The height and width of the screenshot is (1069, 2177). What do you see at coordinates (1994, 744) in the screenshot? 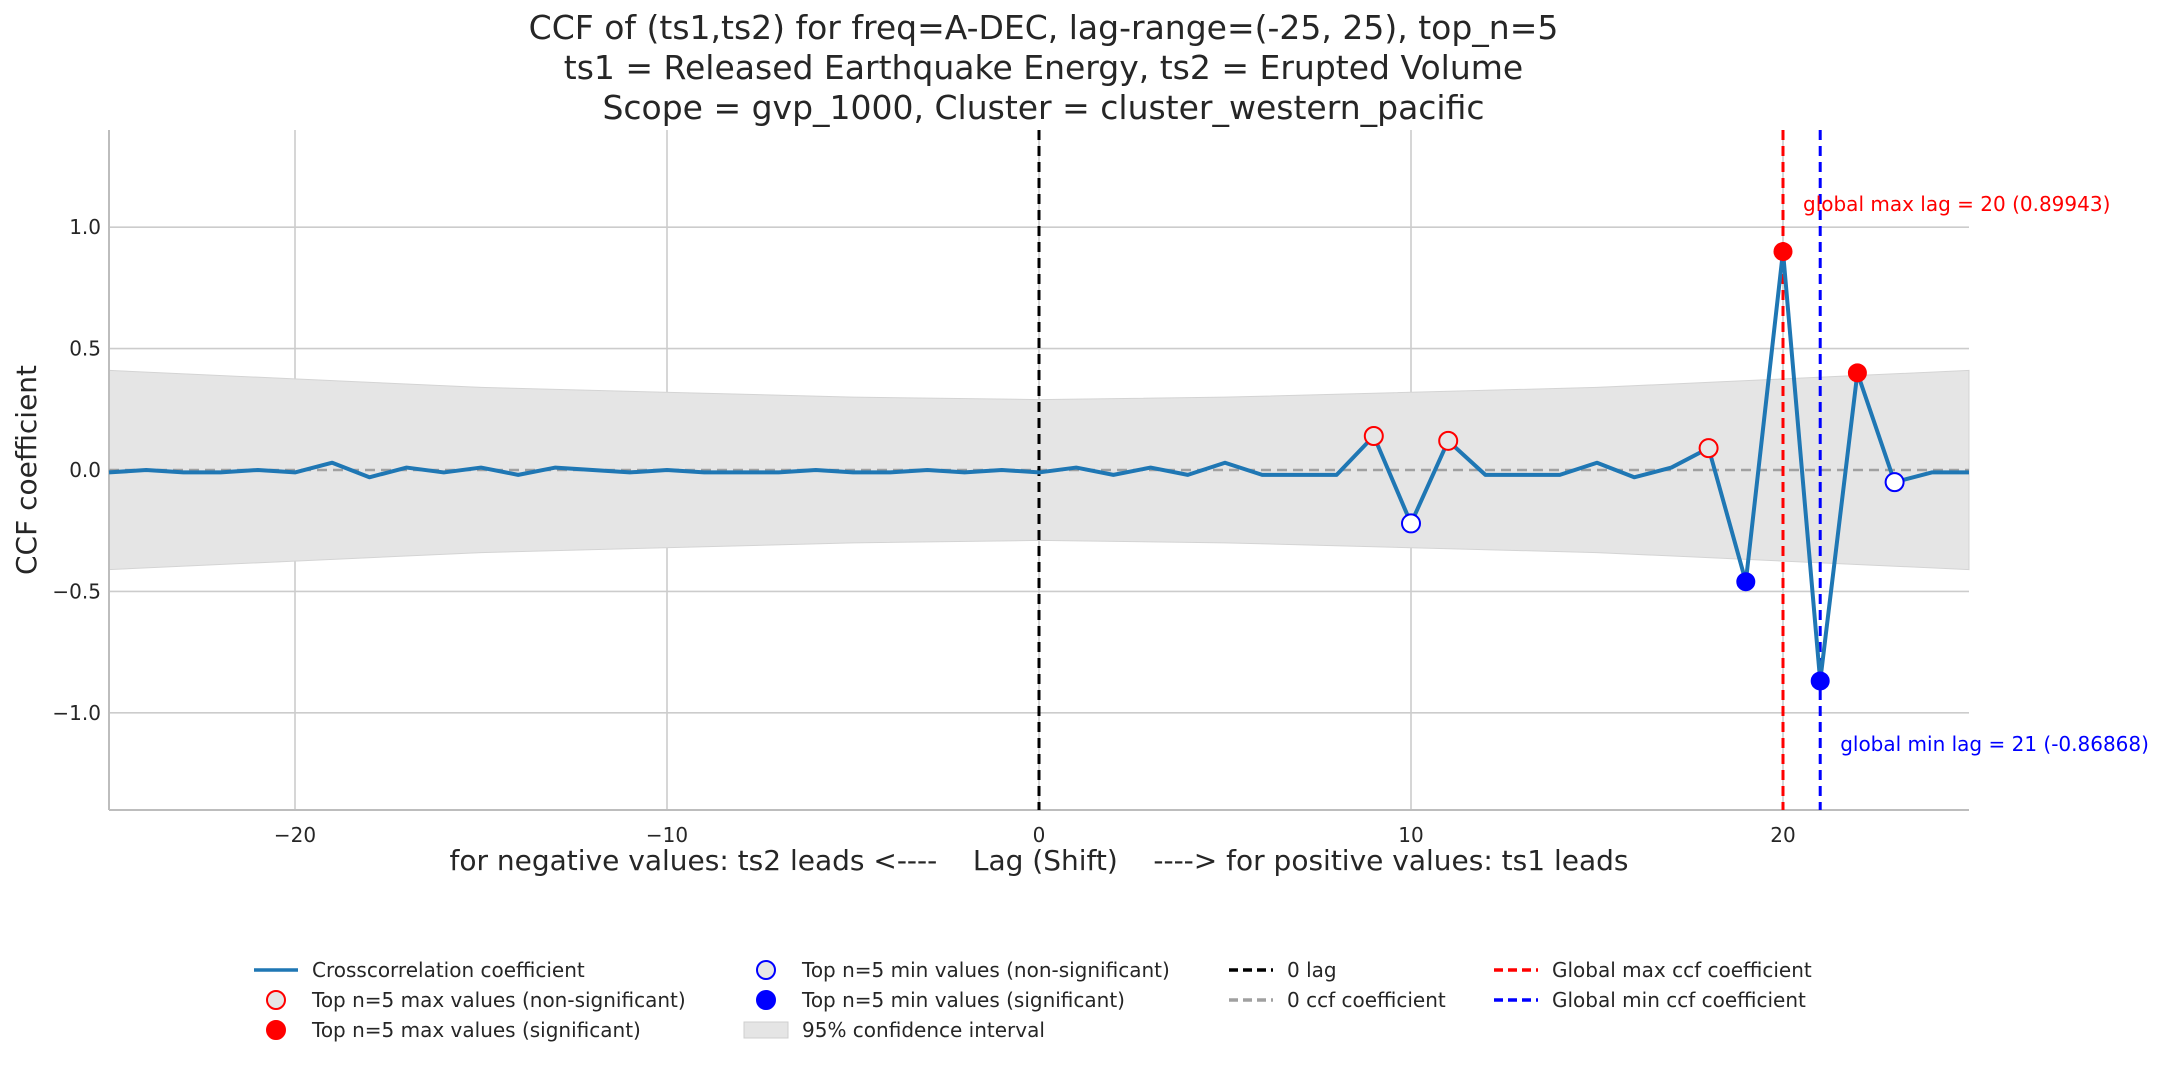
I see `global-min-annotation: global min lag = 21 (-0.86868)` at bounding box center [1994, 744].